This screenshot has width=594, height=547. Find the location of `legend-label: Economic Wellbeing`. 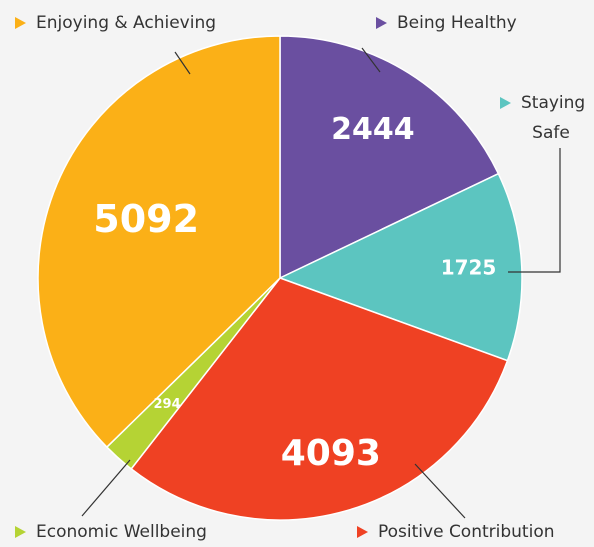

legend-label: Economic Wellbeing is located at coordinates (121, 532).